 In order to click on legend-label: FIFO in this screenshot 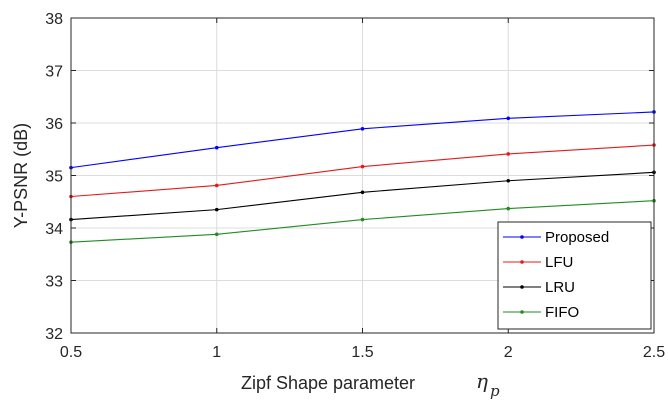, I will do `click(562, 312)`.